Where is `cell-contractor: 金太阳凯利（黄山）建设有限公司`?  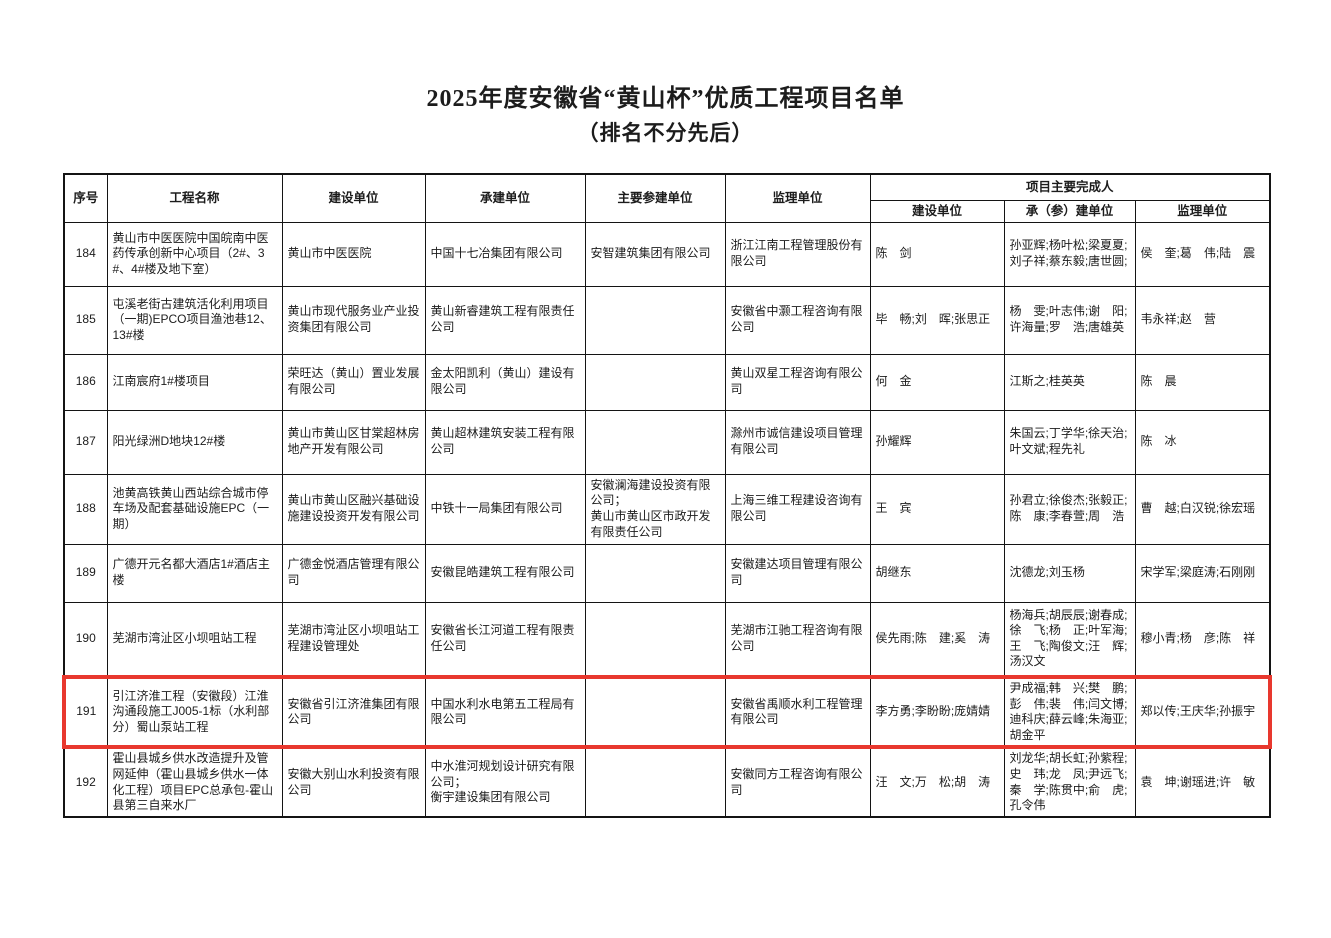 cell-contractor: 金太阳凯利（黄山）建设有限公司 is located at coordinates (505, 382).